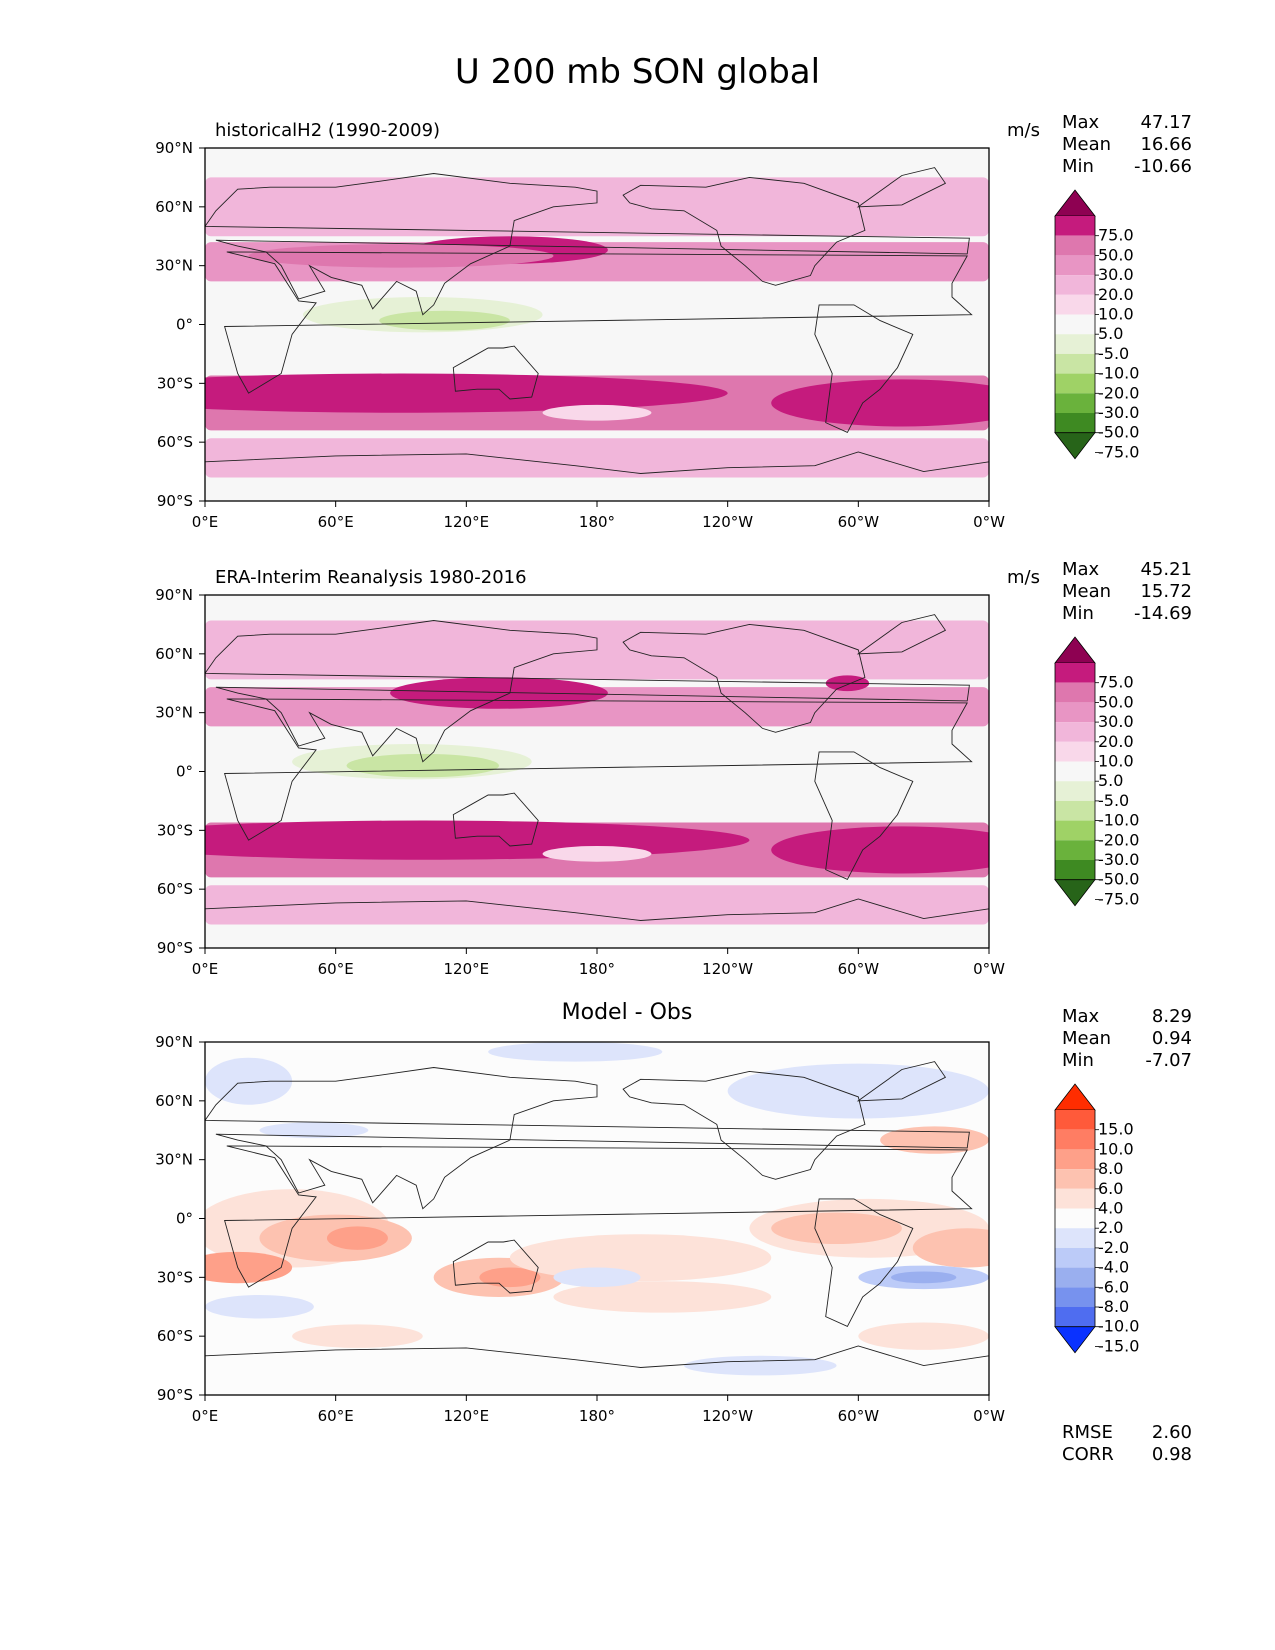 The image size is (1275, 1650). Describe the element at coordinates (1166, 569) in the screenshot. I see `stat-value: 45.21` at that location.